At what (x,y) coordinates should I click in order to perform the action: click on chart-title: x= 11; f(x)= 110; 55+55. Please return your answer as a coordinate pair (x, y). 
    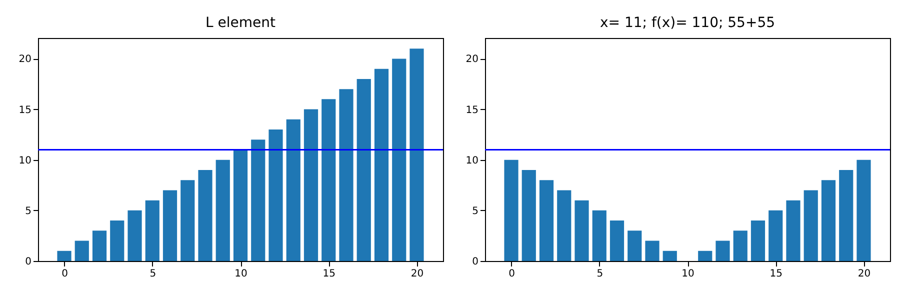
    Looking at the image, I should click on (688, 23).